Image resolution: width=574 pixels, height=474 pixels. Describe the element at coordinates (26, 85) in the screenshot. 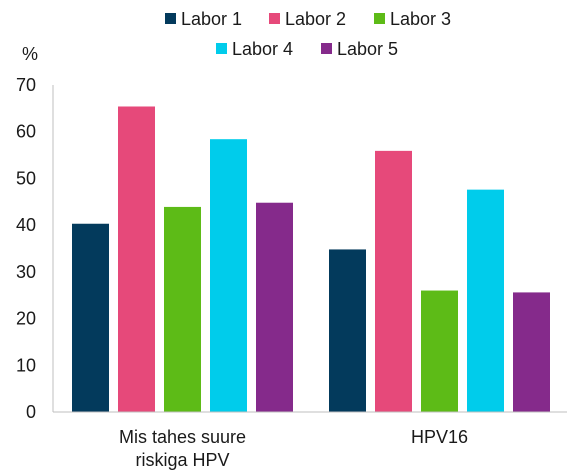

I see `y-tick-label: 70` at that location.